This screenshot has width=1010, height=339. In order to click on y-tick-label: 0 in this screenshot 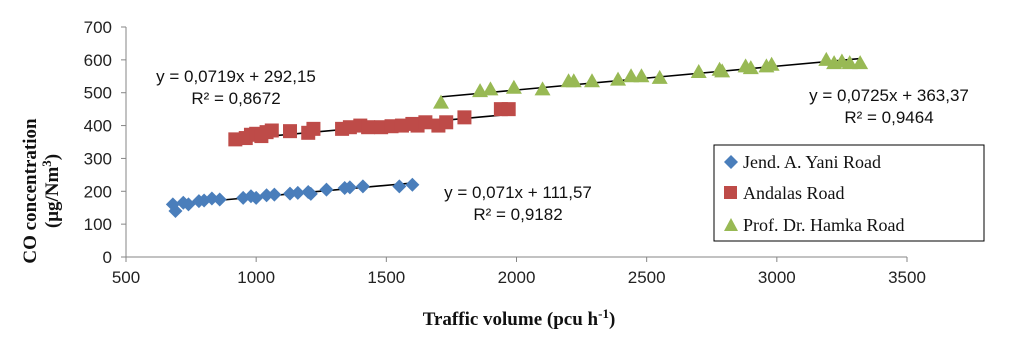, I will do `click(107, 257)`.